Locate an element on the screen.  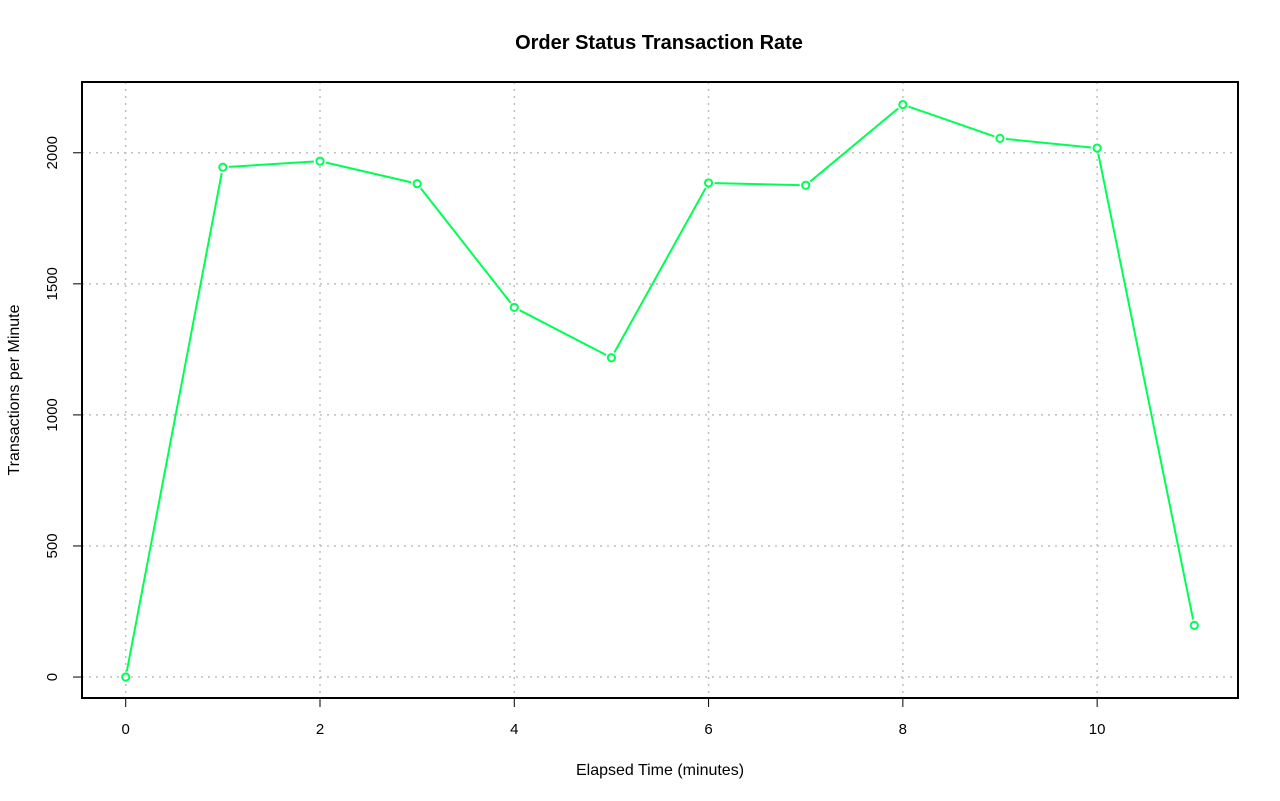
y-tick-label: 1000 is located at coordinates (52, 414).